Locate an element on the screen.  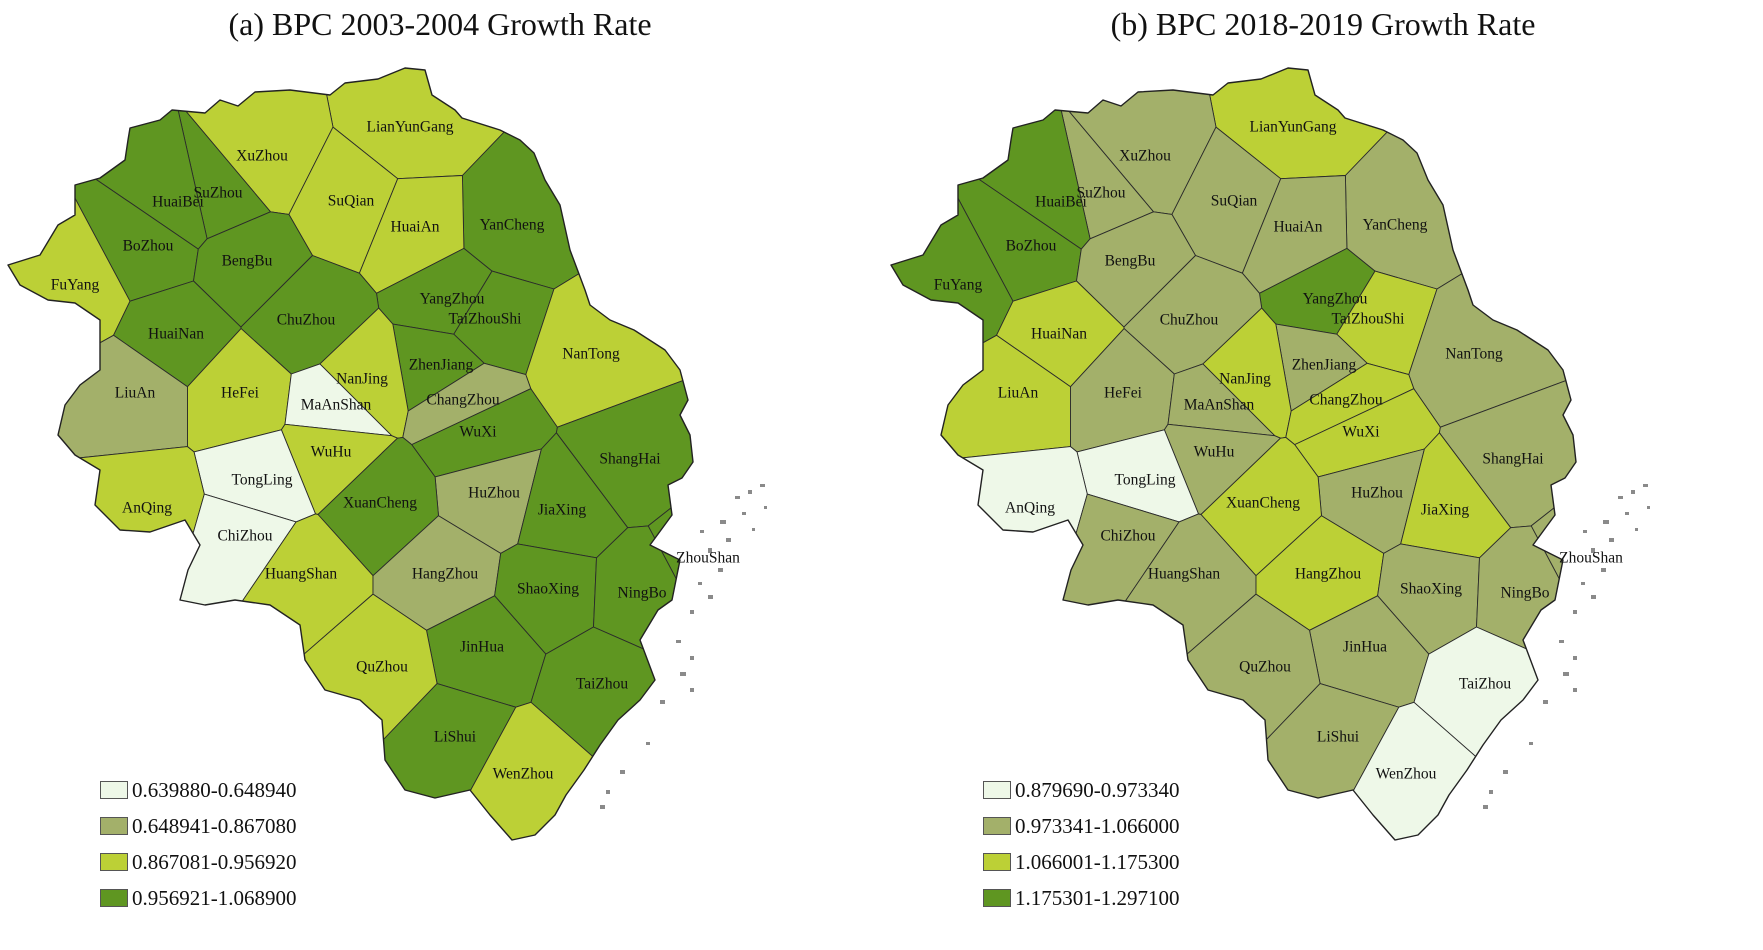
city-label: JiaXing is located at coordinates (562, 510).